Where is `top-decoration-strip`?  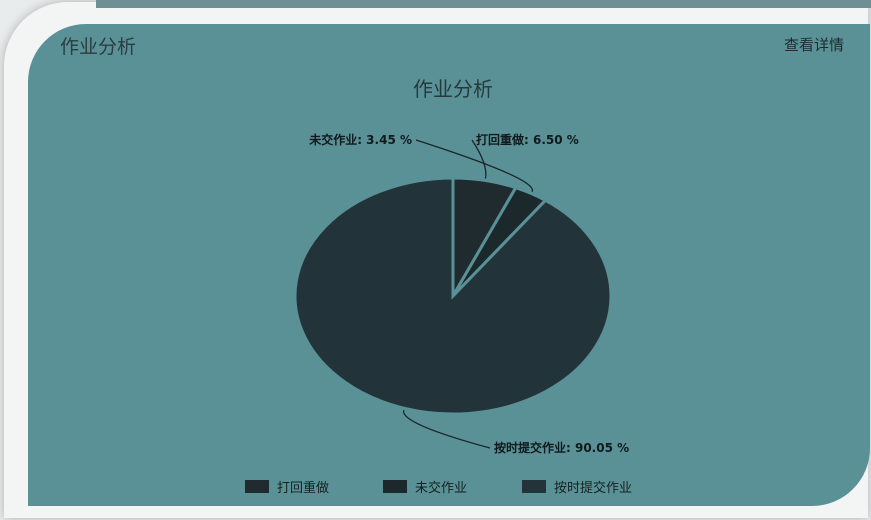 top-decoration-strip is located at coordinates (483, 4).